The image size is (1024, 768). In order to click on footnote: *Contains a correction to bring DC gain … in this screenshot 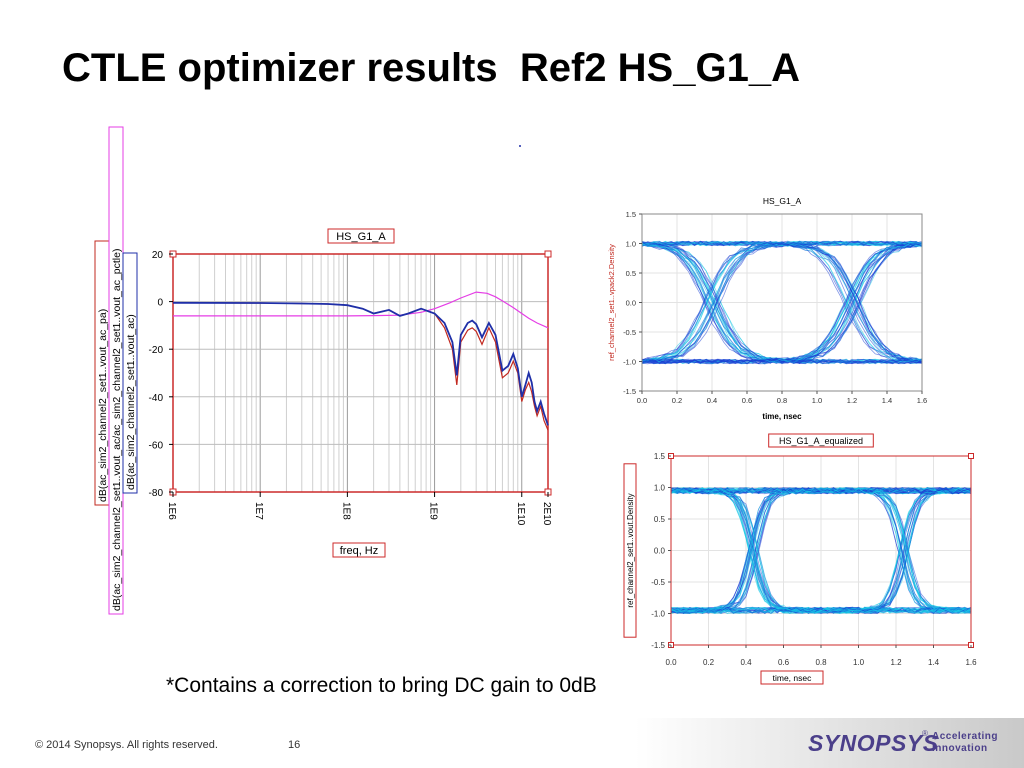, I will do `click(381, 685)`.